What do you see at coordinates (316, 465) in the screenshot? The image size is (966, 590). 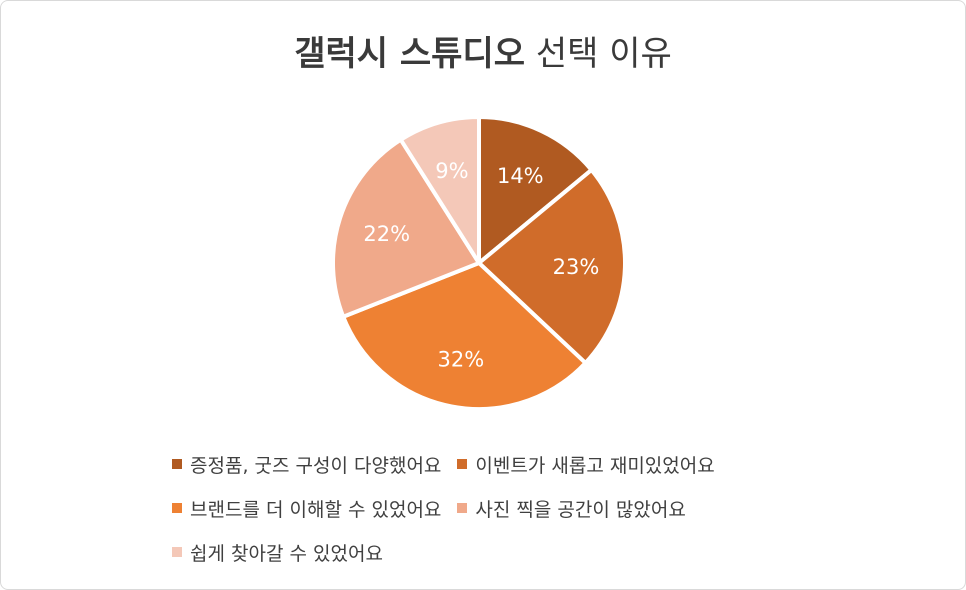 I see `legend-label: 증정품, 굿즈 구성이 다양했어요` at bounding box center [316, 465].